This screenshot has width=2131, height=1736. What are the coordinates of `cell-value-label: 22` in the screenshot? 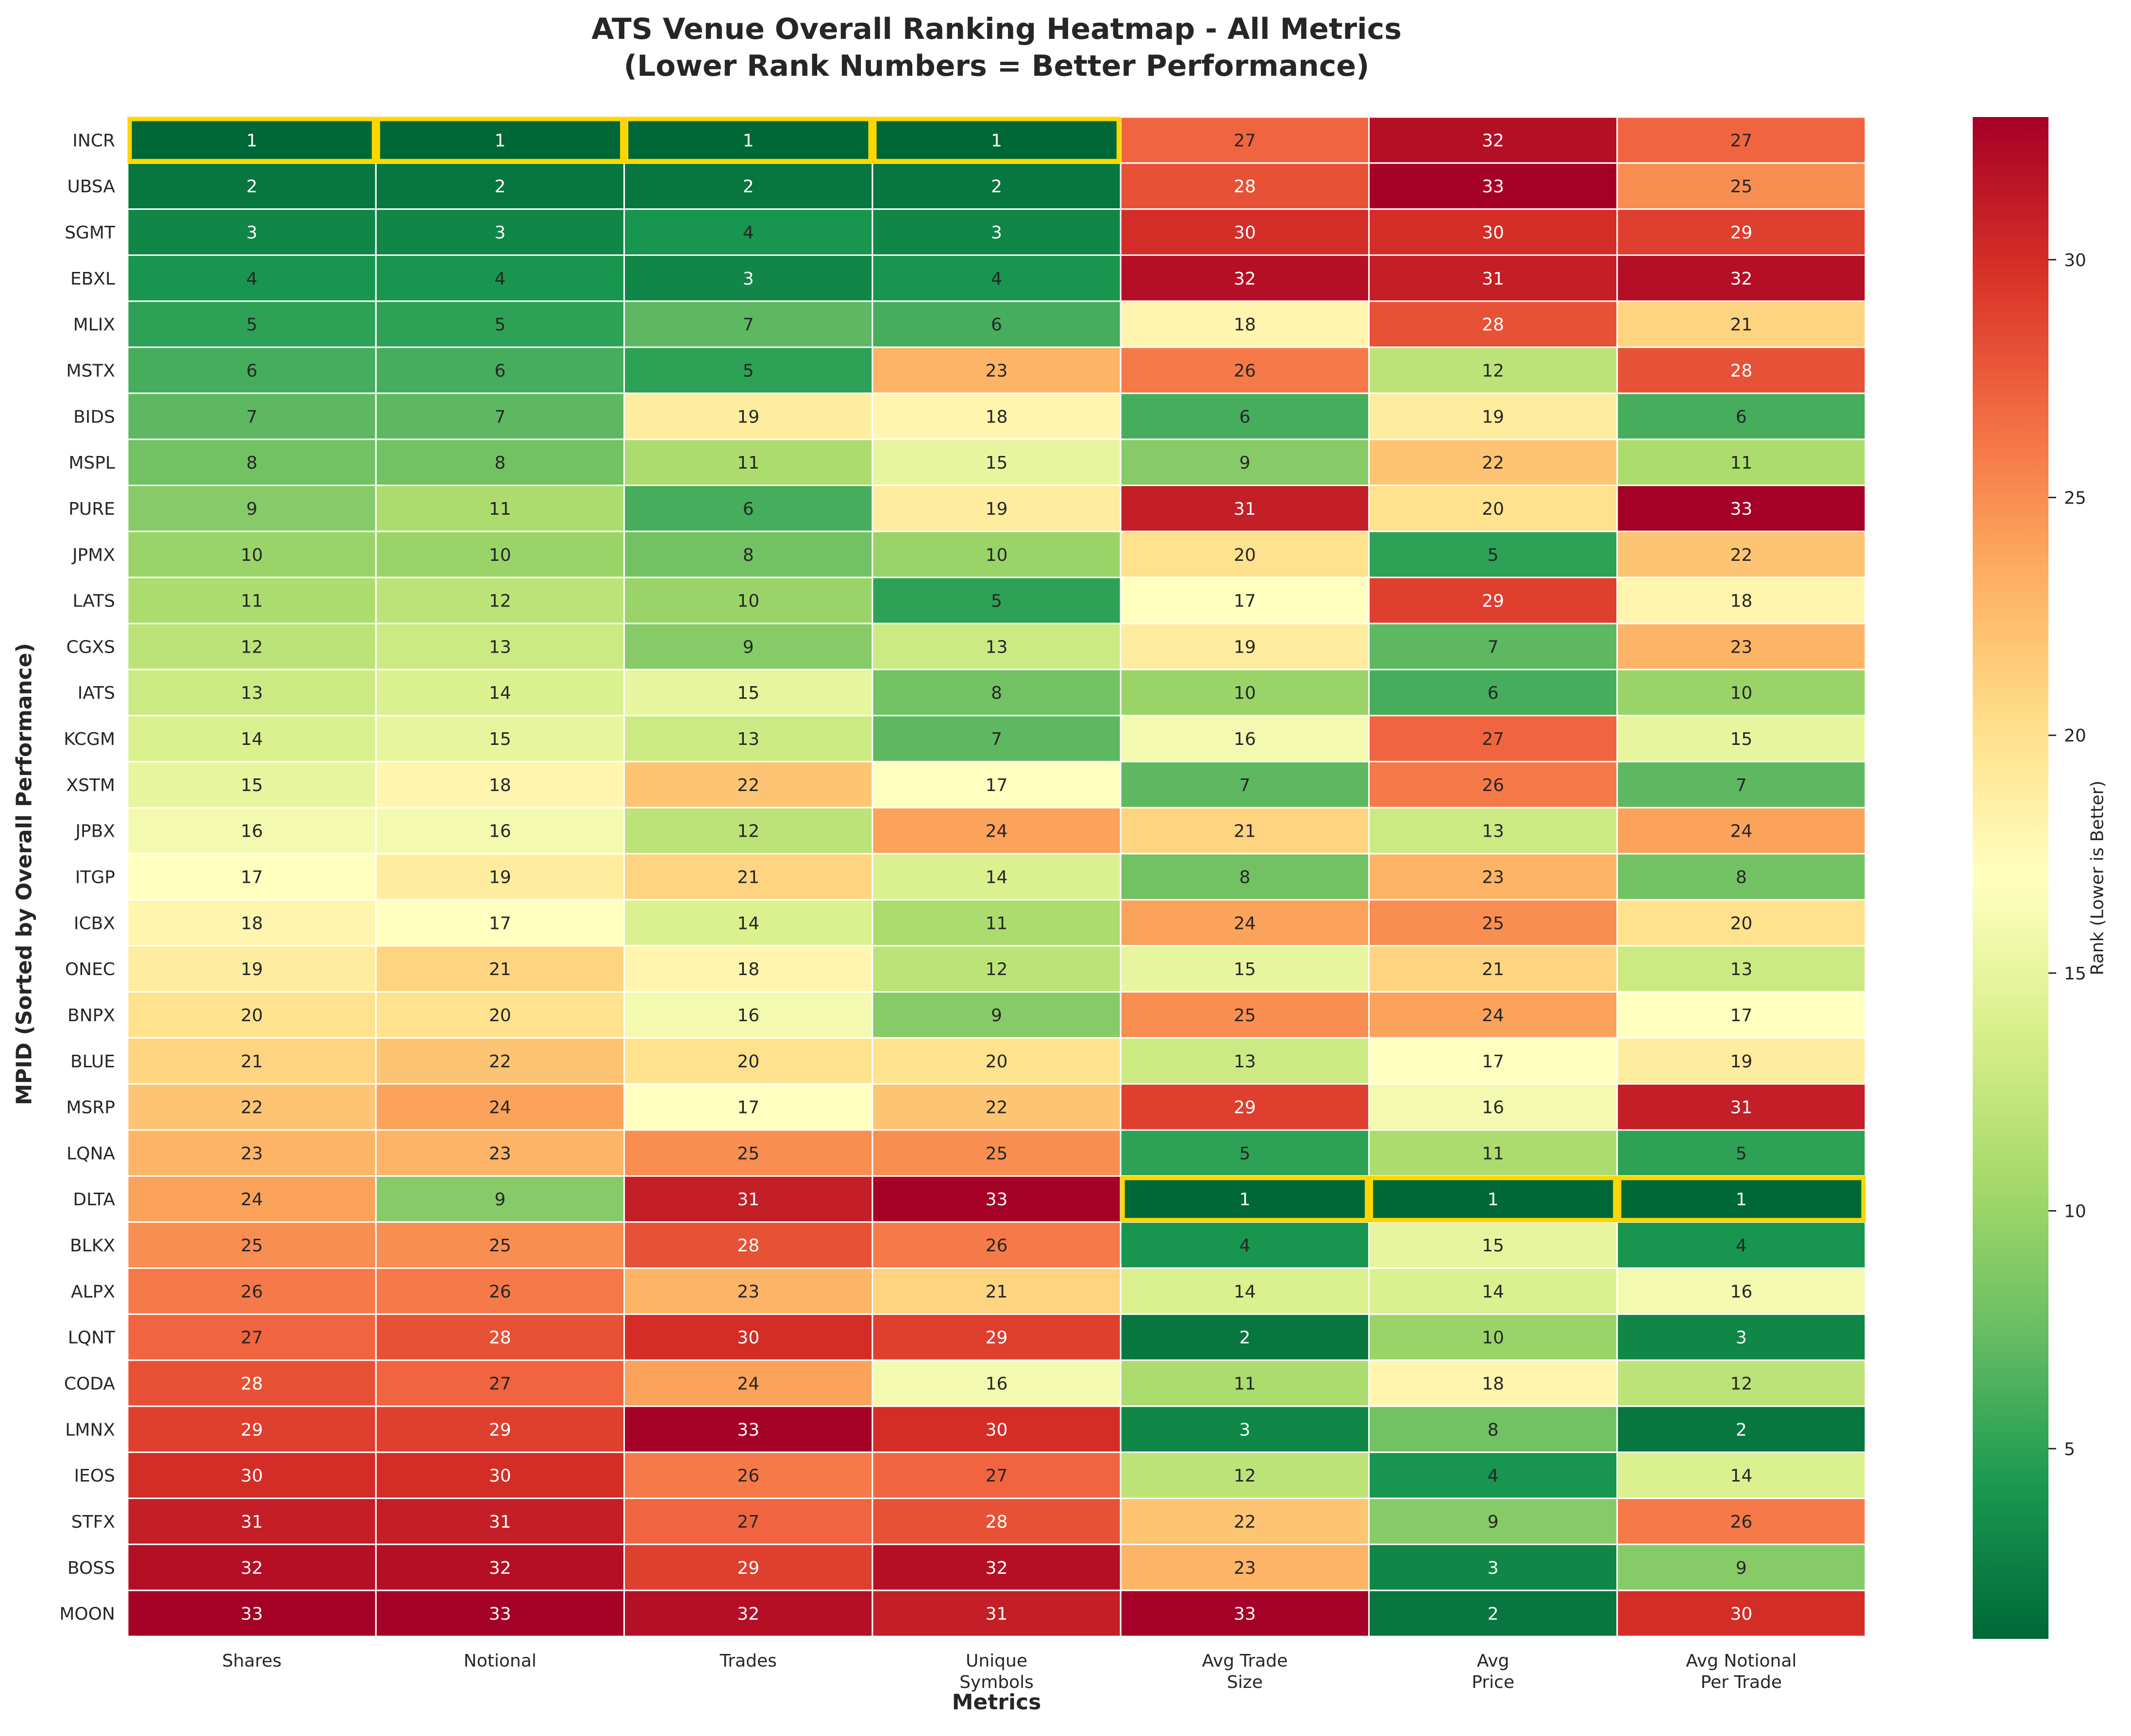 It's located at (500, 1062).